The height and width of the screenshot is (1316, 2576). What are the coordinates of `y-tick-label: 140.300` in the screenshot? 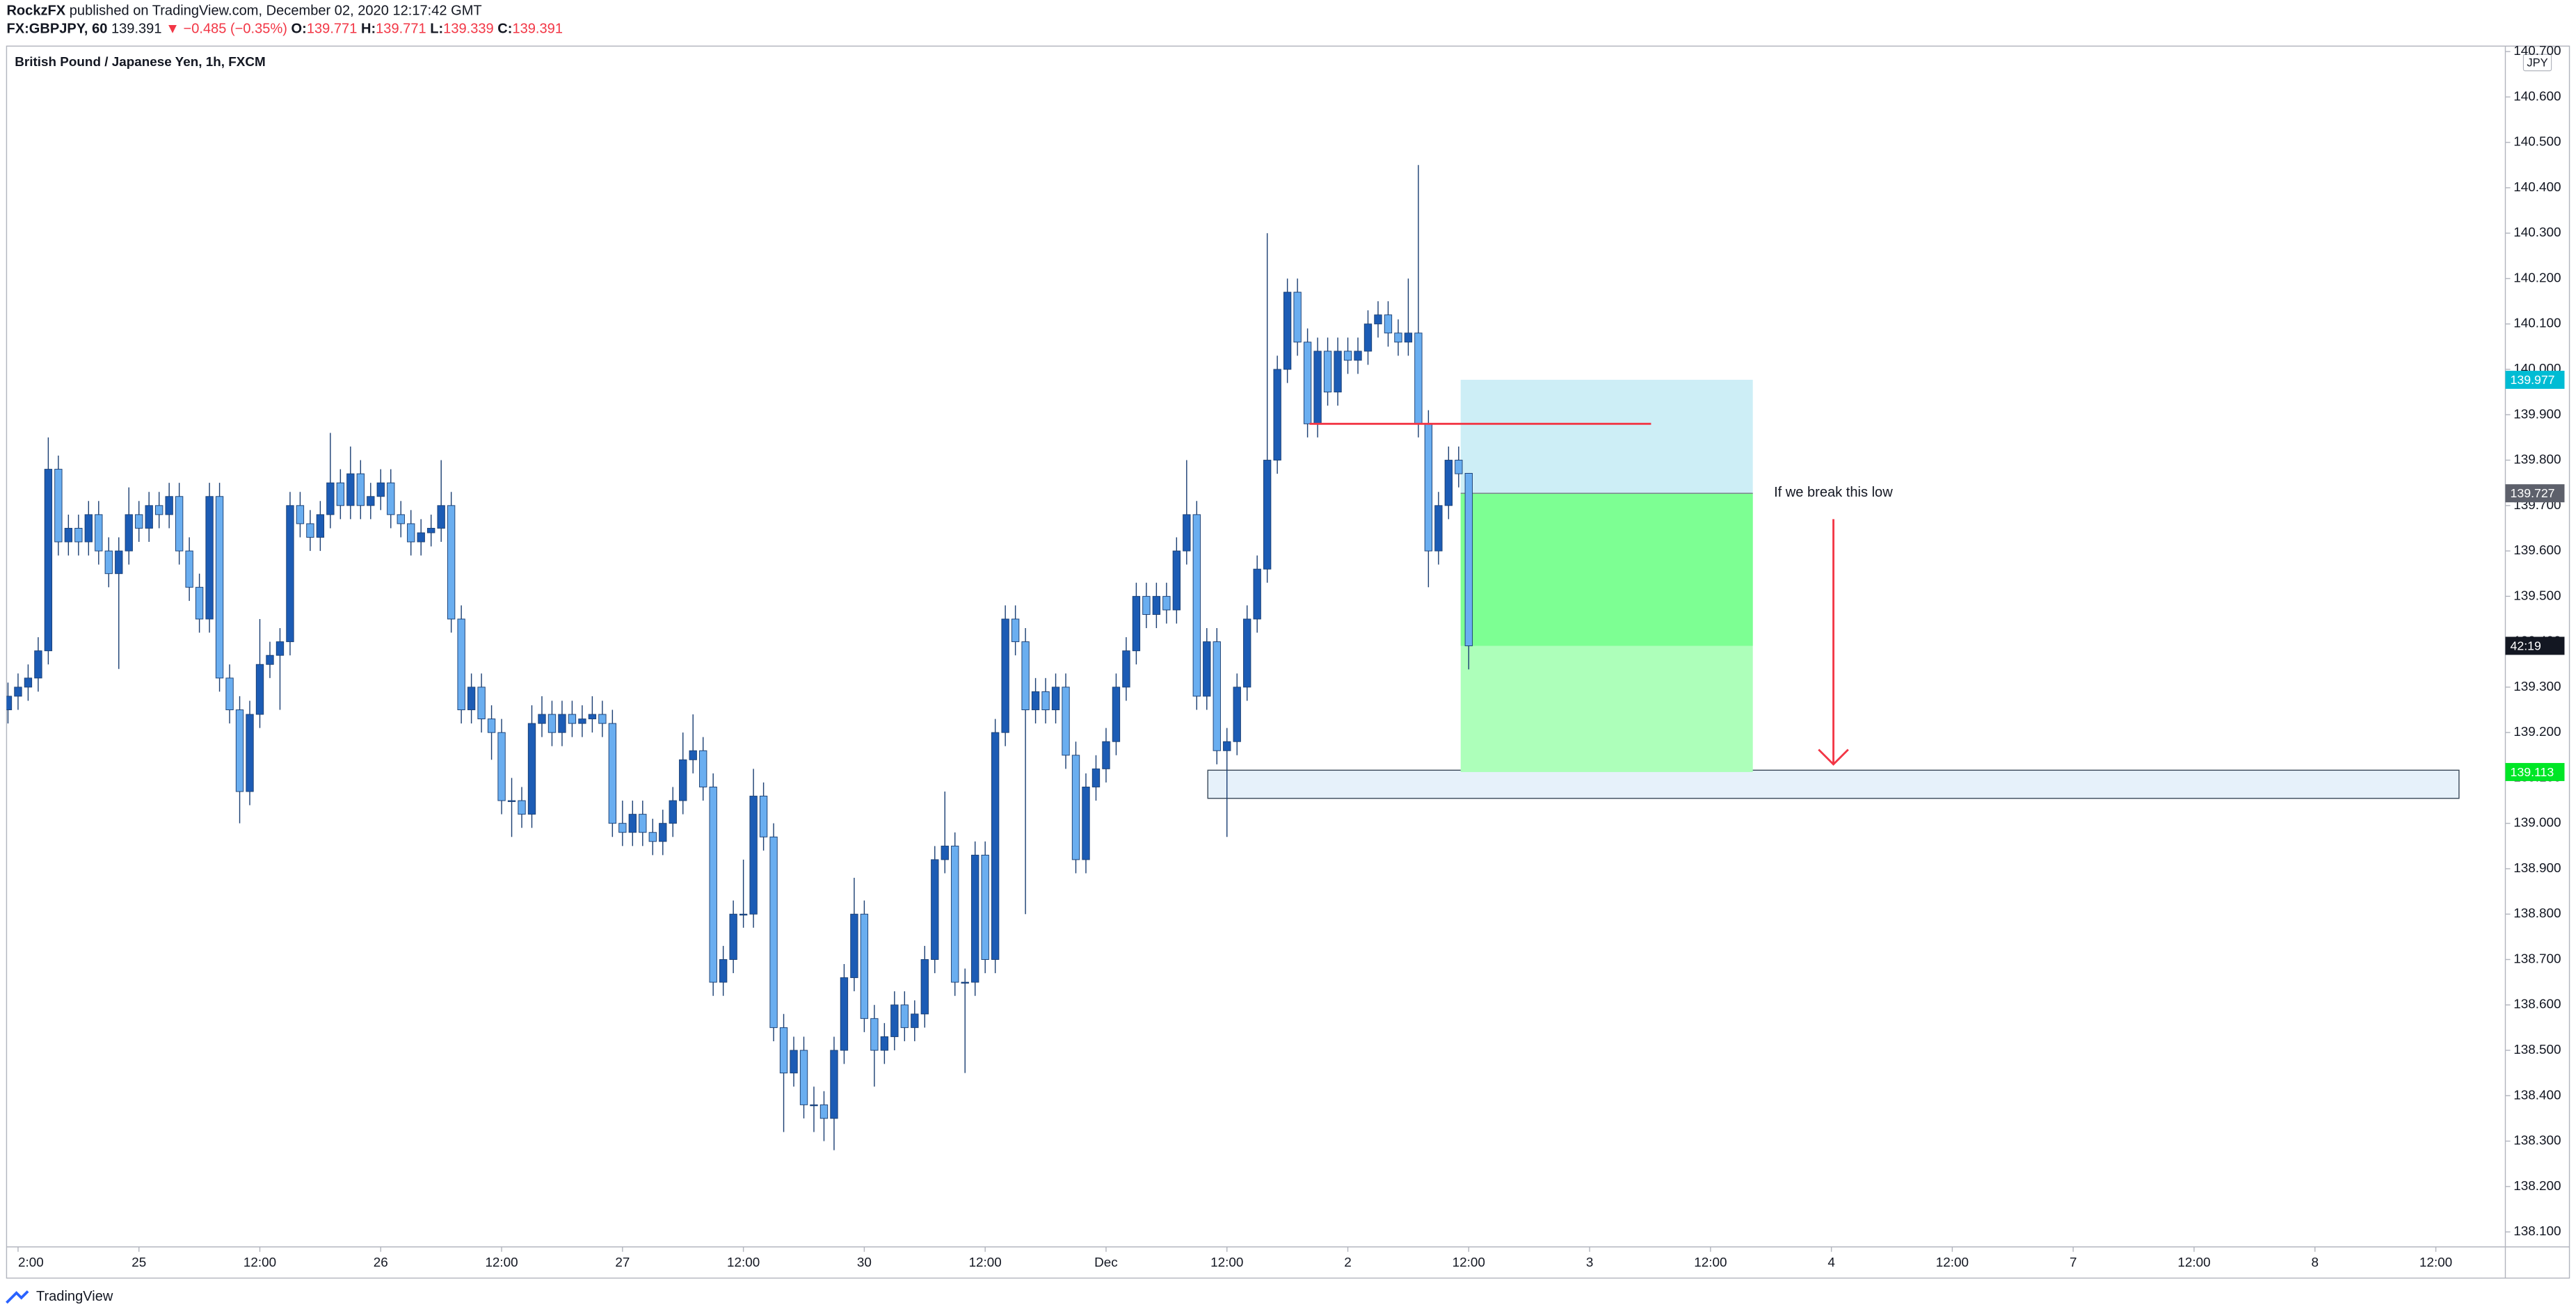 It's located at (2537, 233).